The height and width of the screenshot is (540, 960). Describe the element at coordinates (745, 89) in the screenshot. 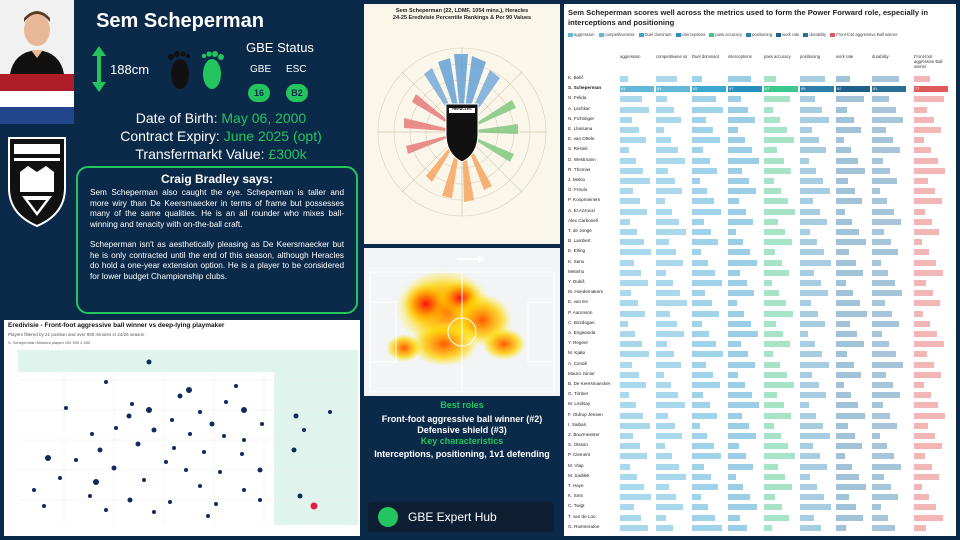

I see `metric-cell: 97` at that location.